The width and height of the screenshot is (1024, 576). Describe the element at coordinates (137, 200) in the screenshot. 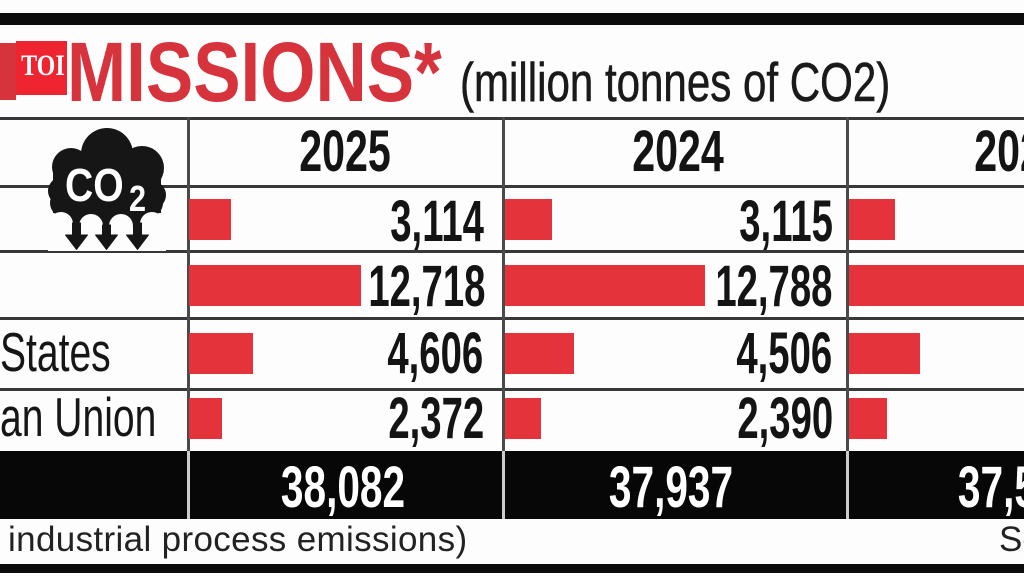

I see `svg-text: 2` at that location.